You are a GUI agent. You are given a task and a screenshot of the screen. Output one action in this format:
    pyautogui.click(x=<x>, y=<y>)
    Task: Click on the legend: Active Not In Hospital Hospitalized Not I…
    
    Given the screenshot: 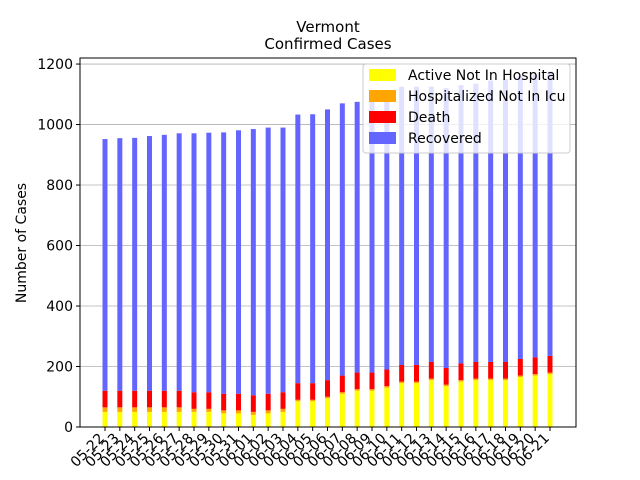 What is the action you would take?
    pyautogui.click(x=466, y=108)
    